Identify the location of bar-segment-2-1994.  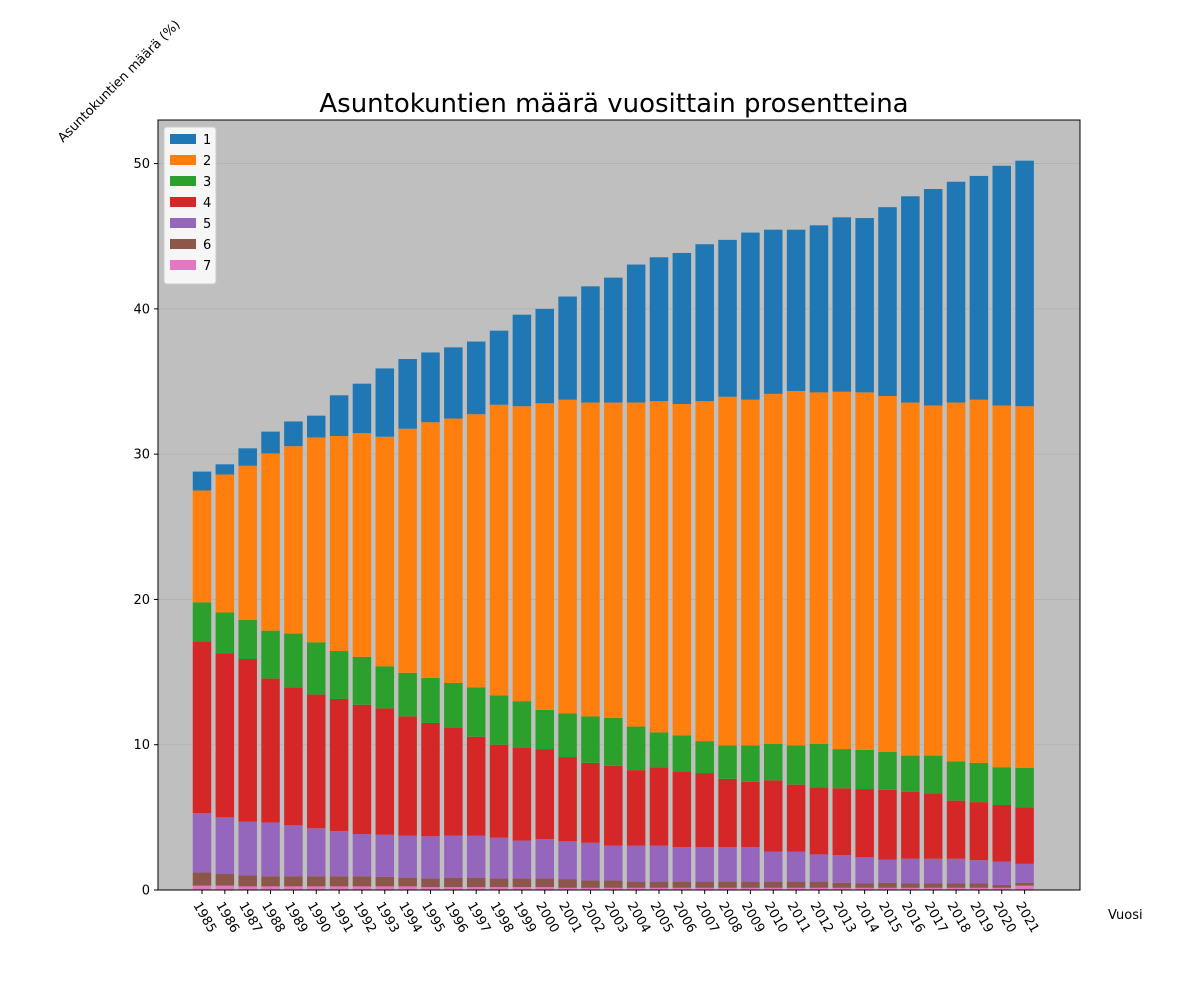
(407, 550).